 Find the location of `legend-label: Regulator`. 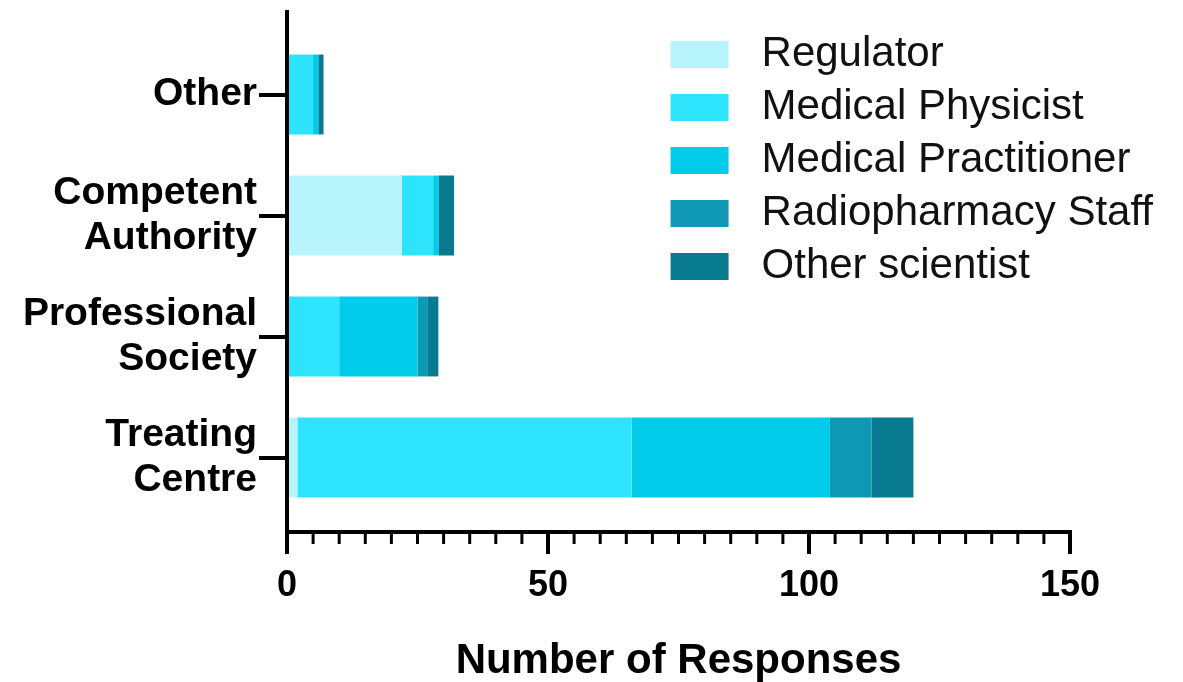

legend-label: Regulator is located at coordinates (852, 52).